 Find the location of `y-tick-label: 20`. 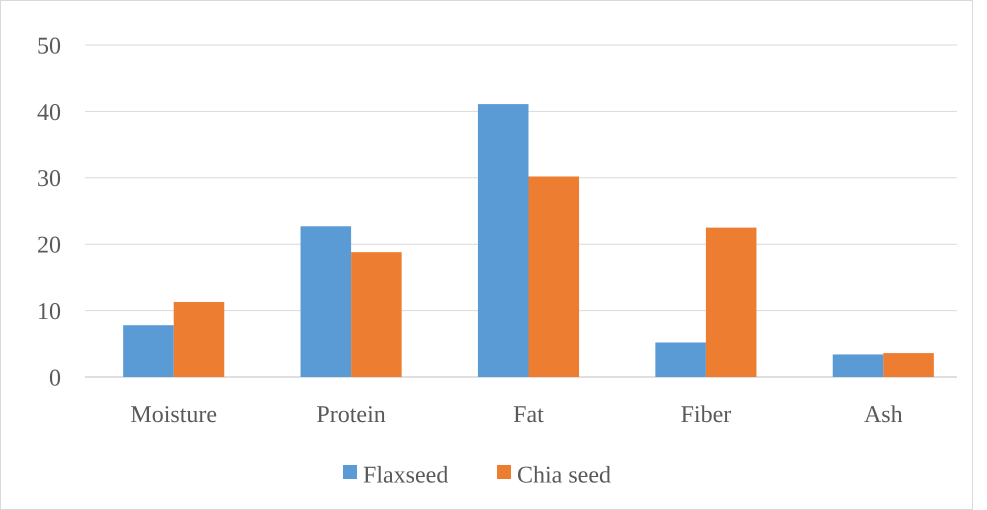

y-tick-label: 20 is located at coordinates (49, 245).